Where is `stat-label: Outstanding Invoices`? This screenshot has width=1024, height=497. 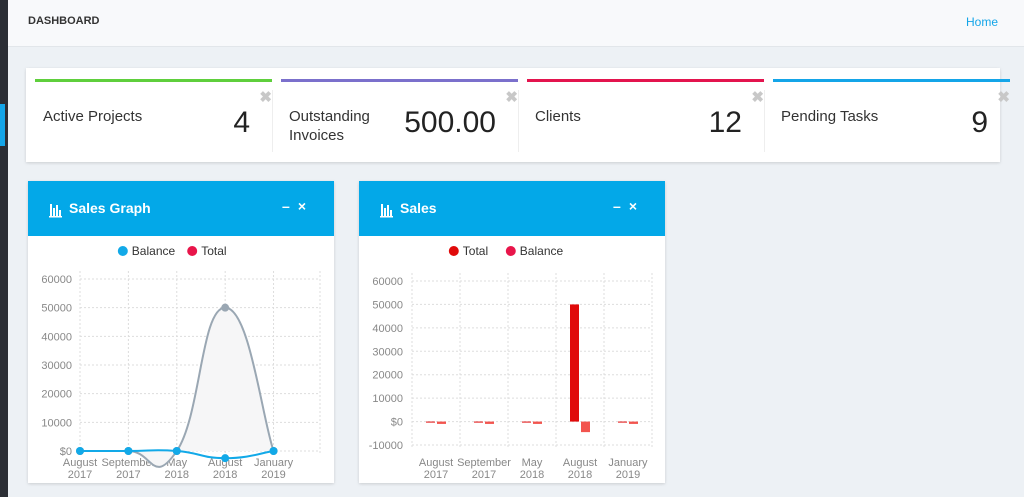
stat-label: Outstanding Invoices is located at coordinates (329, 126).